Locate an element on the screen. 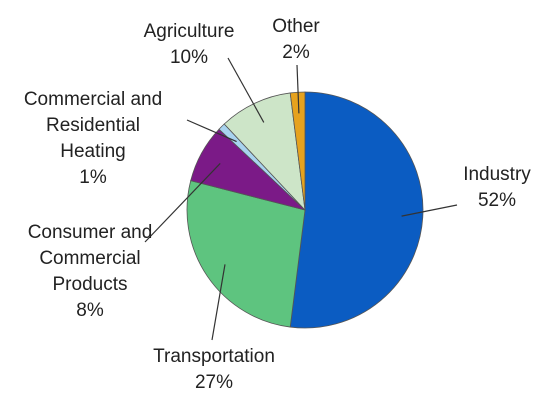  slice-label-industry: Industry 52% is located at coordinates (497, 187).